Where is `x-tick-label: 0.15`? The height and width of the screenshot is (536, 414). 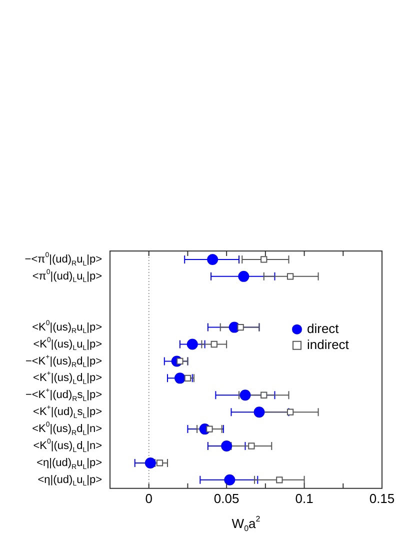
x-tick-label: 0.15 is located at coordinates (382, 498).